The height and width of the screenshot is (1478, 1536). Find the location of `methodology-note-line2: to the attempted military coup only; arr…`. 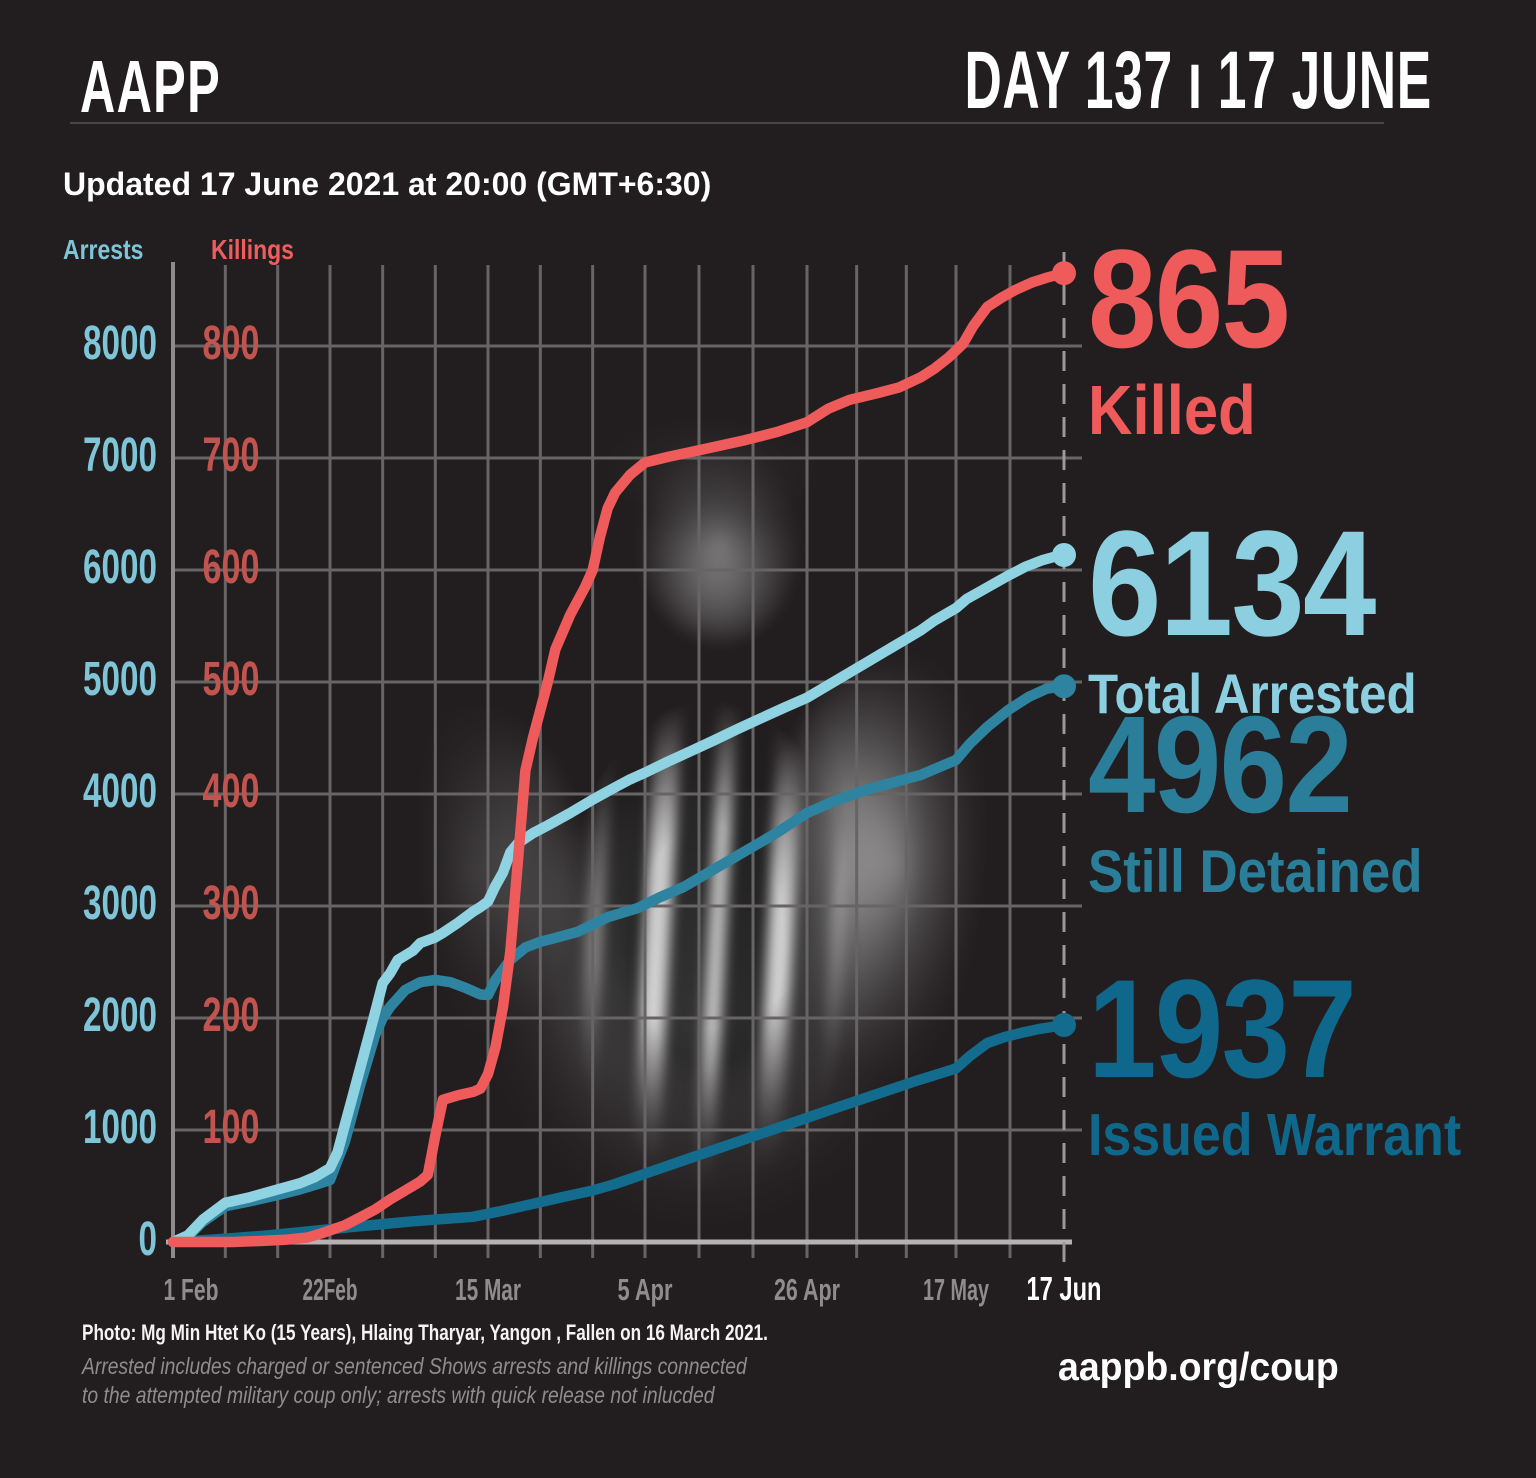

methodology-note-line2: to the attempted military coup only; arr… is located at coordinates (398, 1395).